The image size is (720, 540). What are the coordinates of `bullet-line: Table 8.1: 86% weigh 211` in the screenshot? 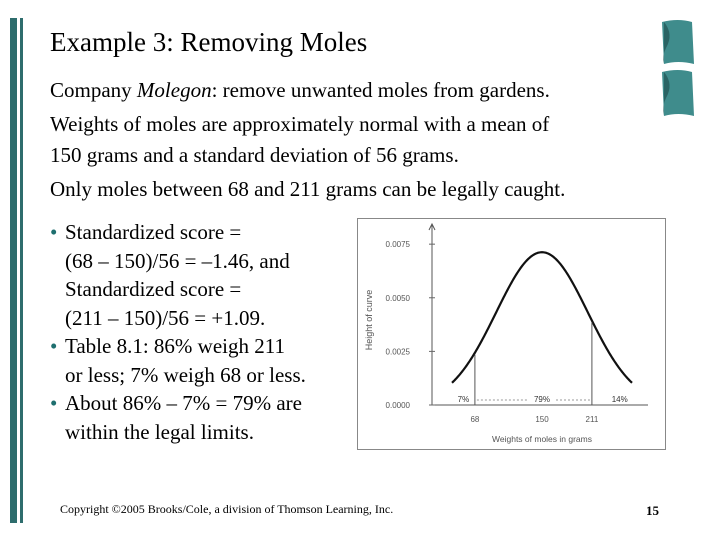 It's located at (175, 346).